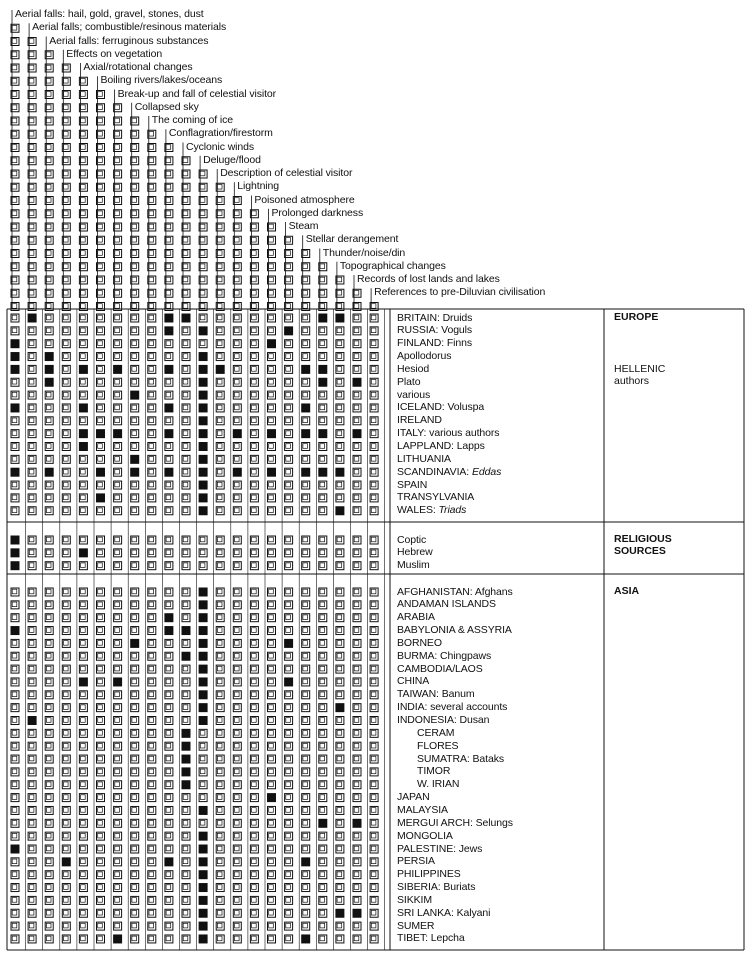 The image size is (753, 963). I want to click on row-label-italic: Eddas, so click(486, 471).